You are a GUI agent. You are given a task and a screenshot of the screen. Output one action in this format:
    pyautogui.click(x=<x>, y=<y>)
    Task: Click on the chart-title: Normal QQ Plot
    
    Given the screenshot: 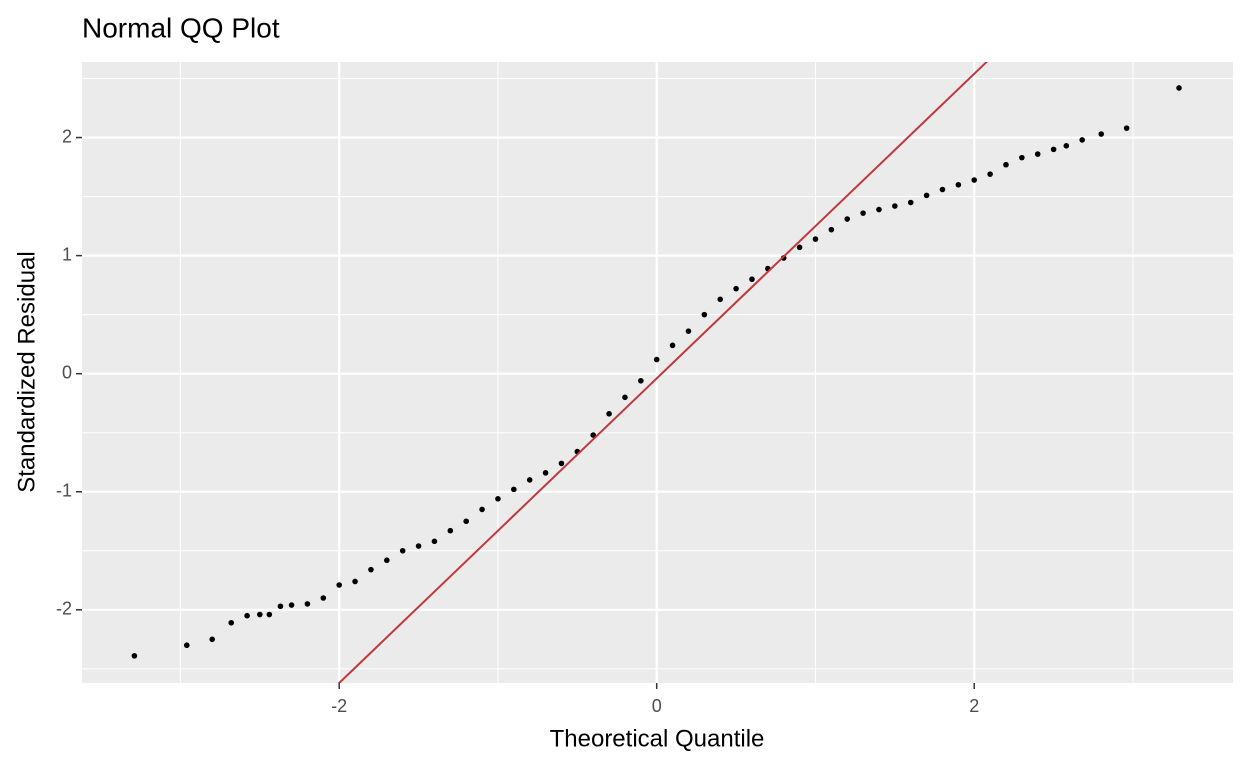 What is the action you would take?
    pyautogui.click(x=181, y=27)
    